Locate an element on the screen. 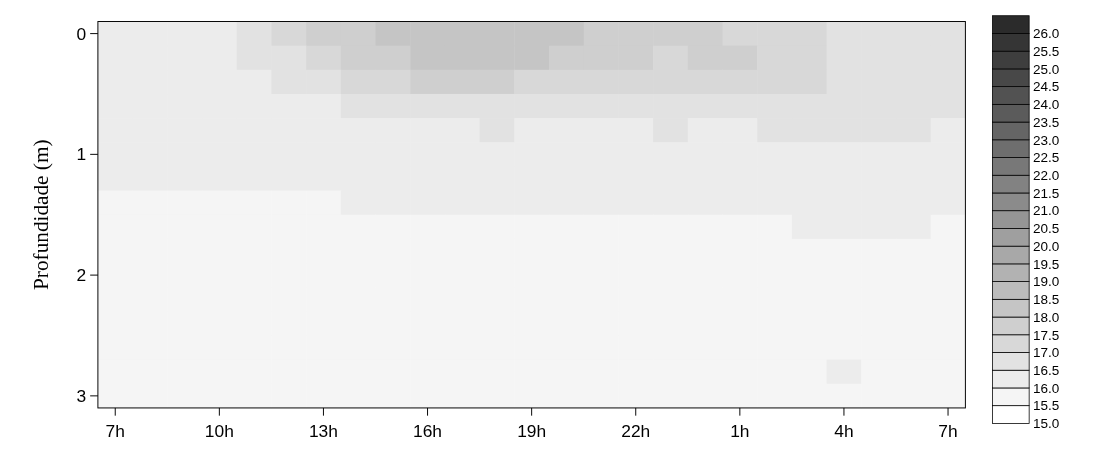  color-bar-label: 18.5 is located at coordinates (1046, 300).